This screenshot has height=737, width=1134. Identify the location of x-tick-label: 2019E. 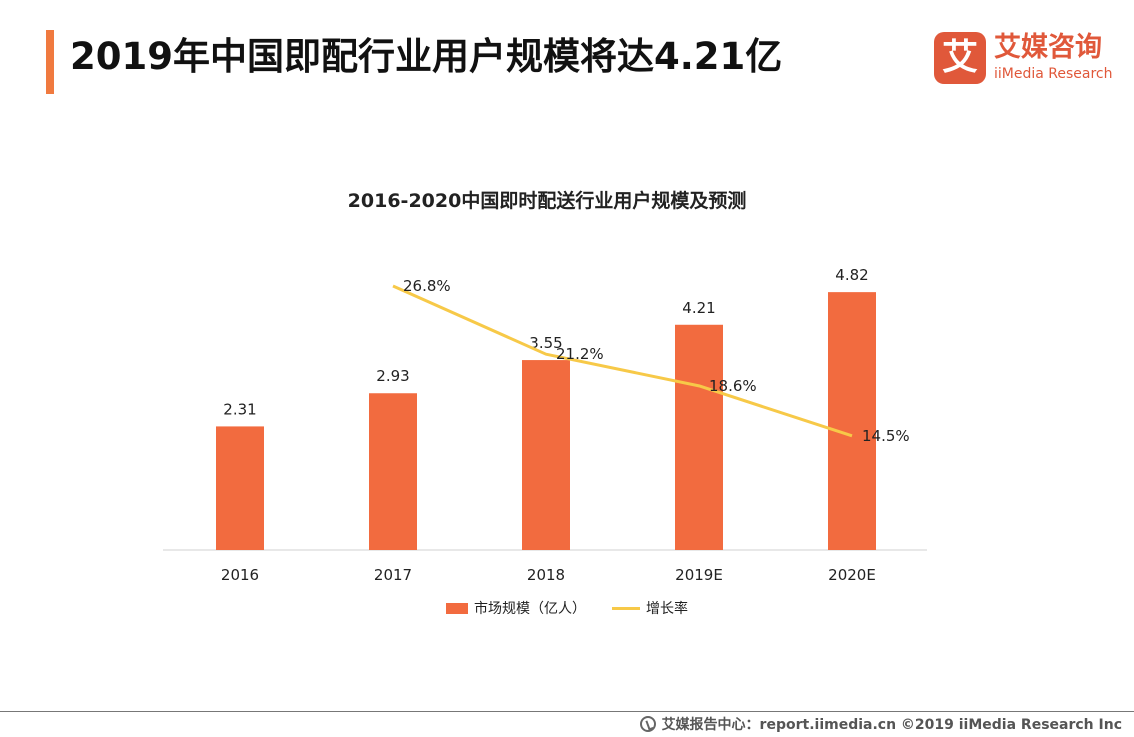
(699, 575).